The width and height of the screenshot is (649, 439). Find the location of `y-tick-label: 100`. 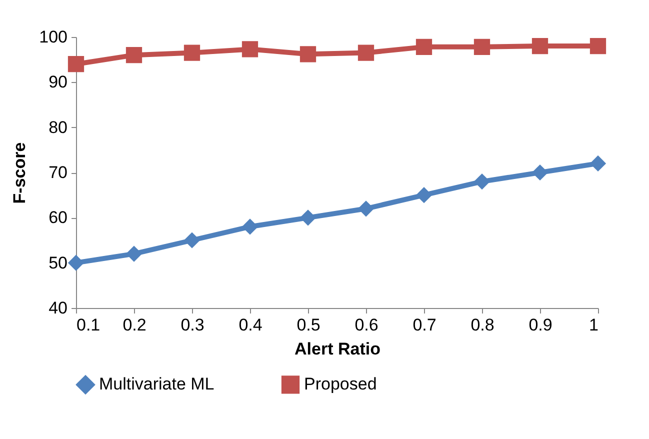

y-tick-label: 100 is located at coordinates (53, 37).